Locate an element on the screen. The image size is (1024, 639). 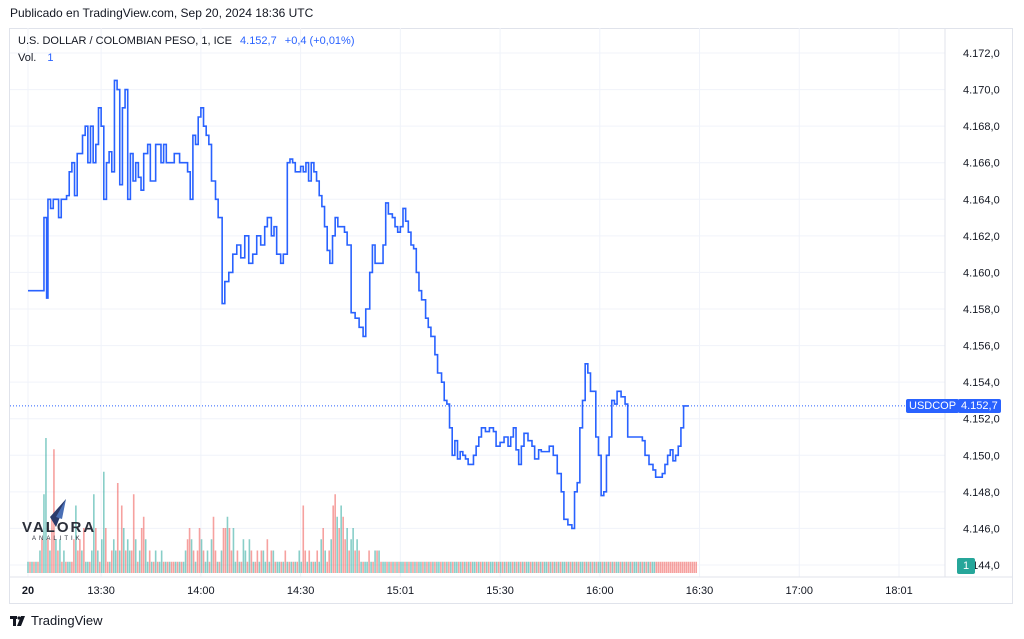
y-tick-label: 4.158,0 is located at coordinates (981, 310).